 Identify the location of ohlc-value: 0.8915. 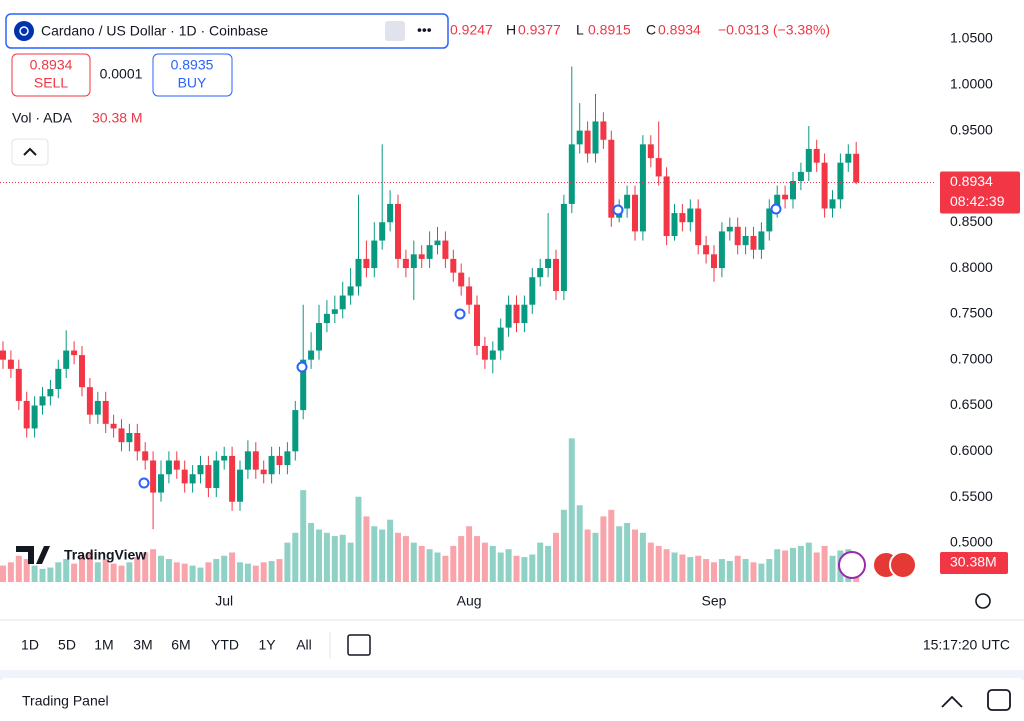
(609, 30).